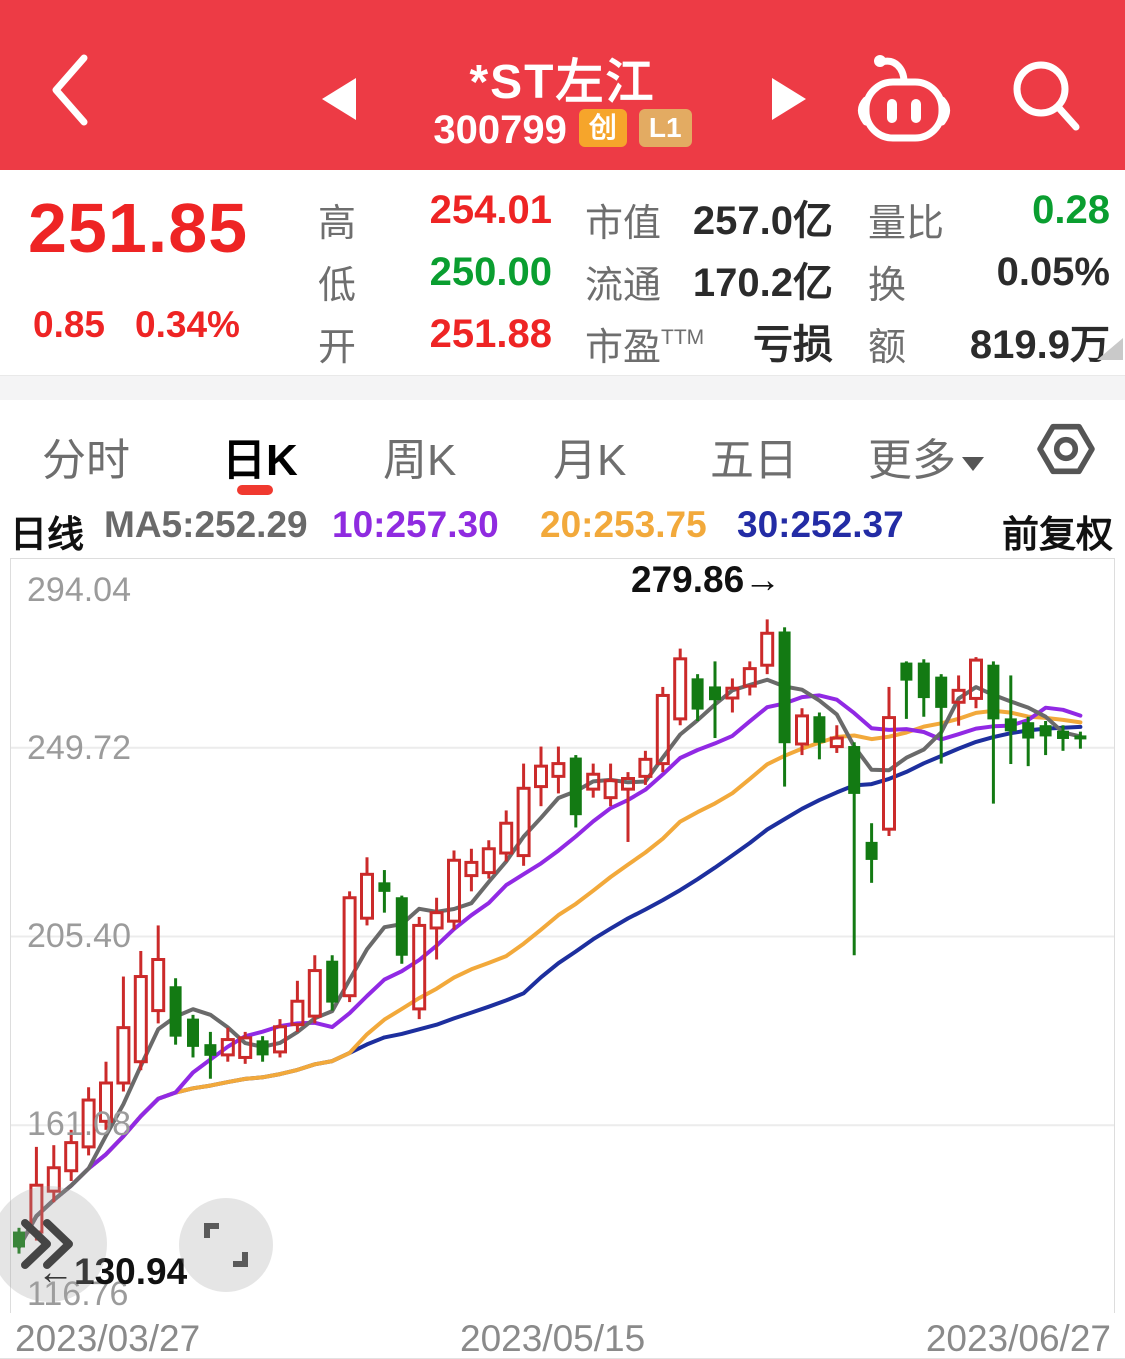 This screenshot has height=1359, width=1125. Describe the element at coordinates (112, 1271) in the screenshot. I see `low-annotation: ←130.94` at that location.